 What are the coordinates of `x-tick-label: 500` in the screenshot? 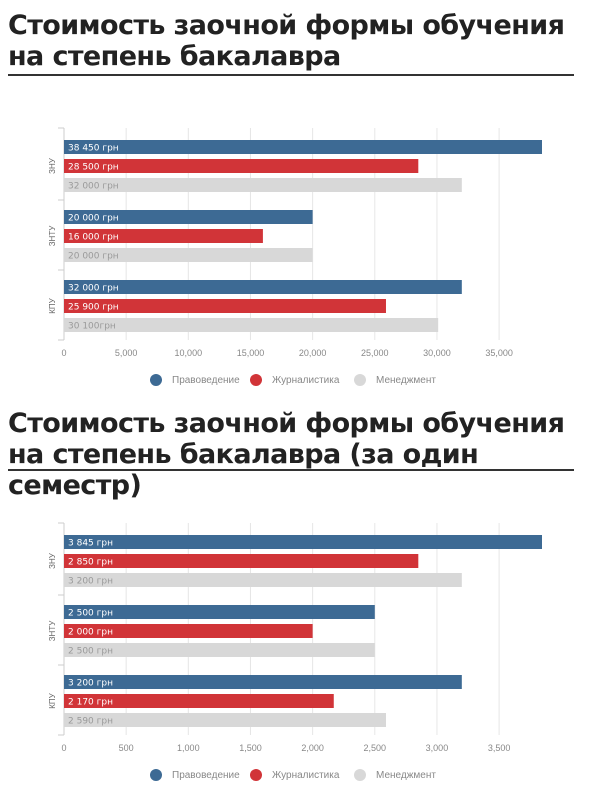 It's located at (126, 748).